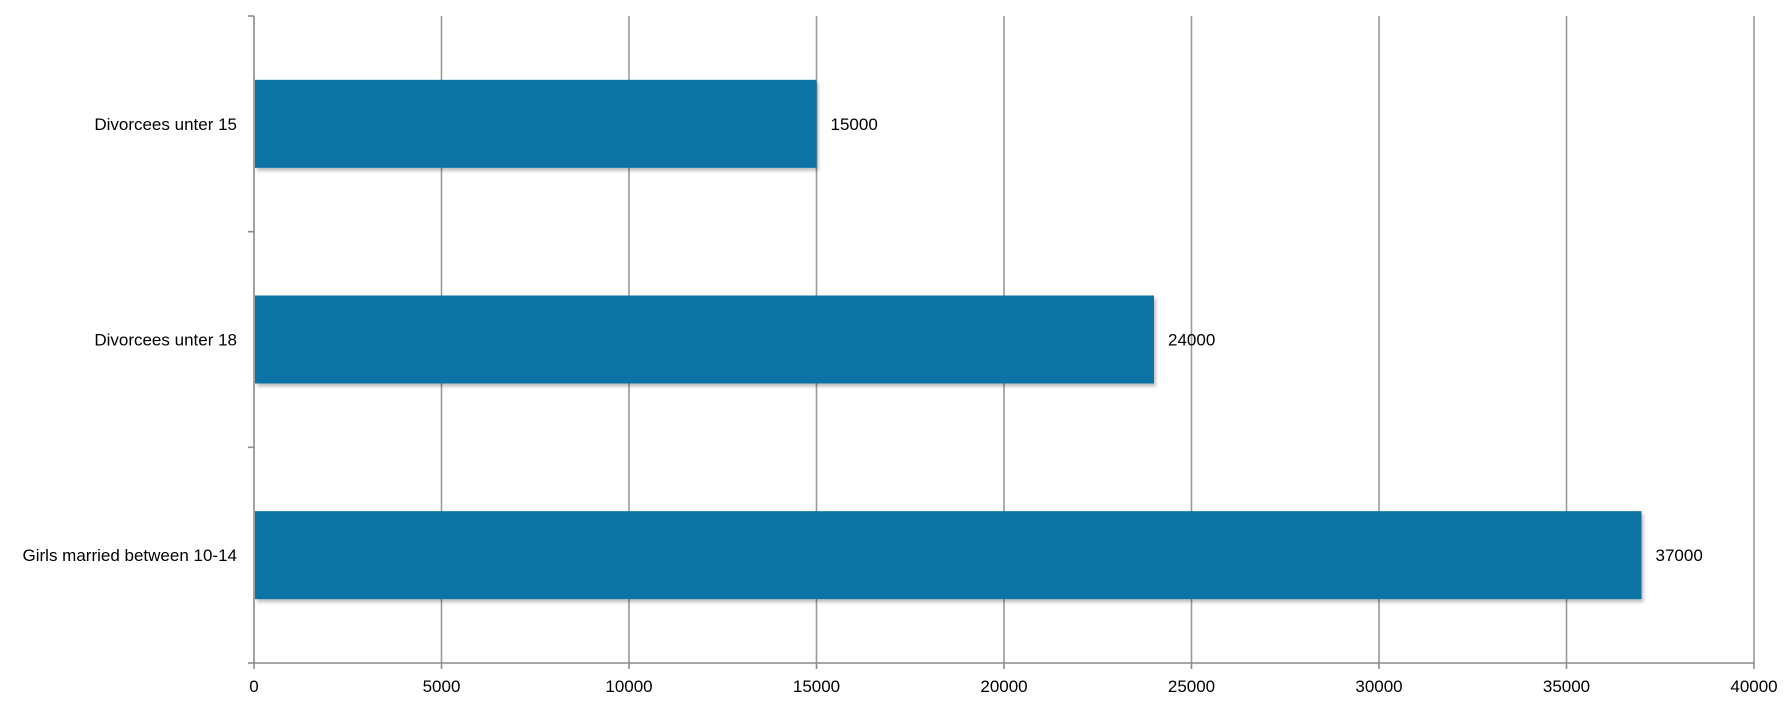  I want to click on x-tick-label: 40000, so click(1753, 686).